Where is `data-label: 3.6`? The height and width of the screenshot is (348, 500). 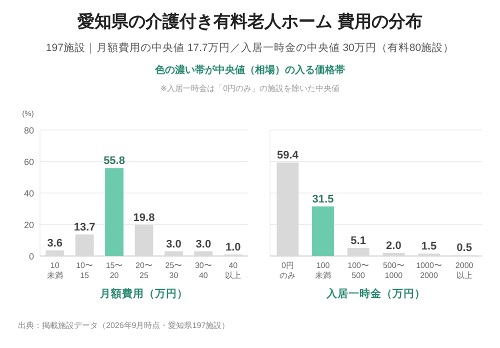
data-label: 3.6 is located at coordinates (55, 243).